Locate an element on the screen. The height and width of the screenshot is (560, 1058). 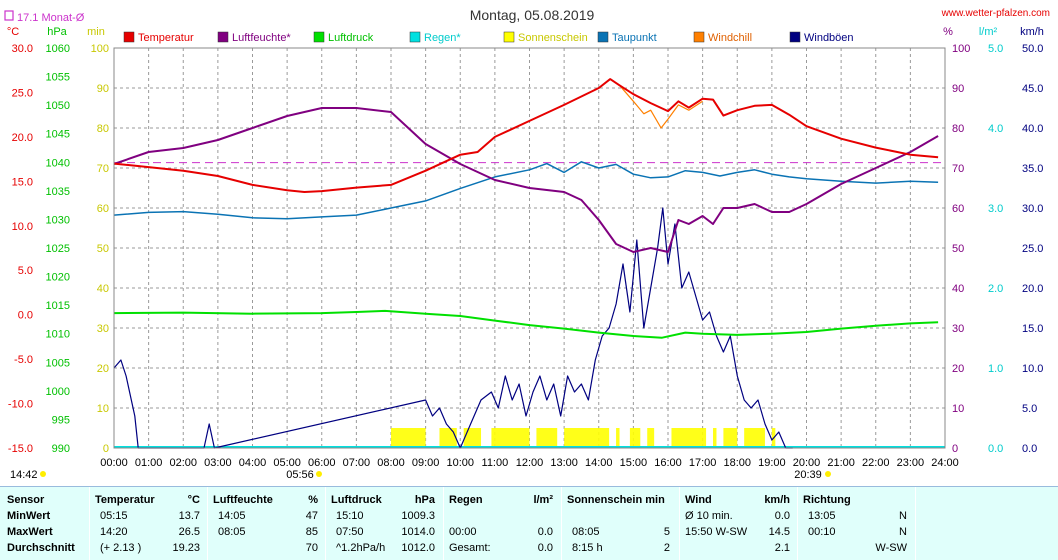
site-link: www.wetter-pfalzen.com is located at coordinates (995, 13).